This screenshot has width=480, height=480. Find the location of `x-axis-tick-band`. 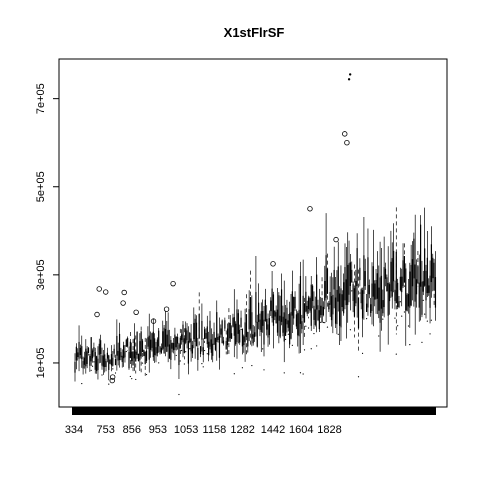

x-axis-tick-band is located at coordinates (254, 411).